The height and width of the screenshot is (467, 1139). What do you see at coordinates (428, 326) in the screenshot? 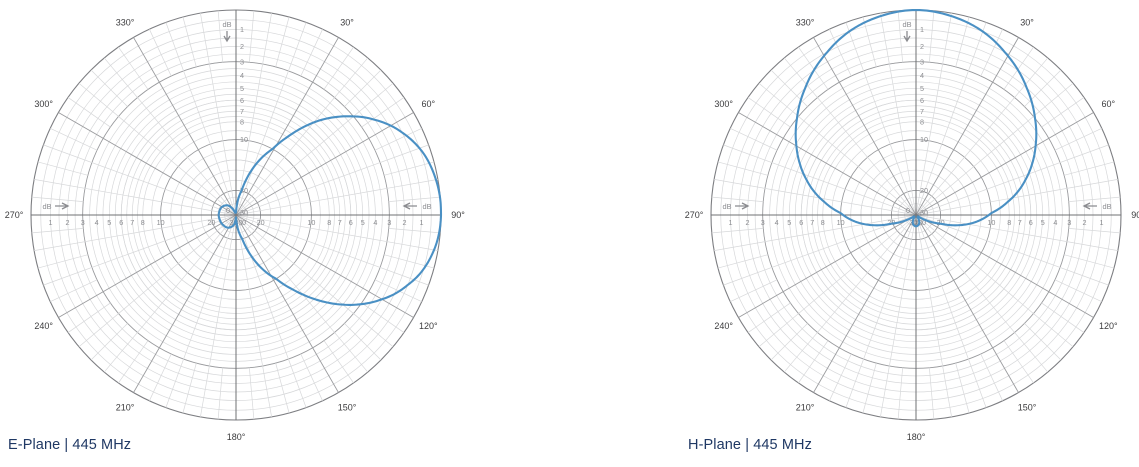
I see `angle-tick-label: 120°` at bounding box center [428, 326].